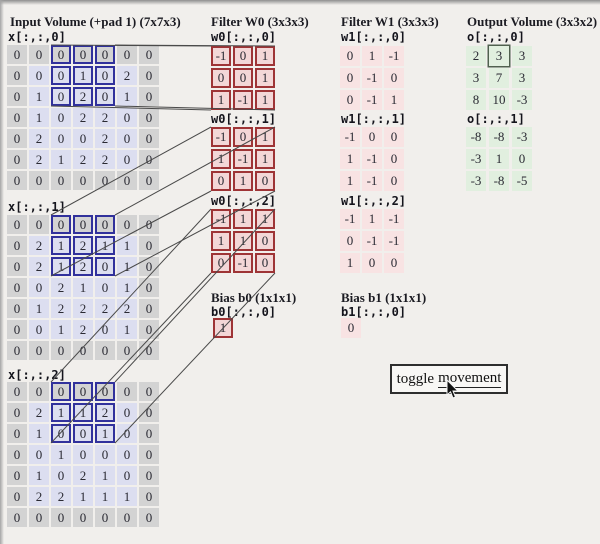 The image size is (600, 544). I want to click on output-volume-title: Output Volume (3x3x2), so click(532, 21).